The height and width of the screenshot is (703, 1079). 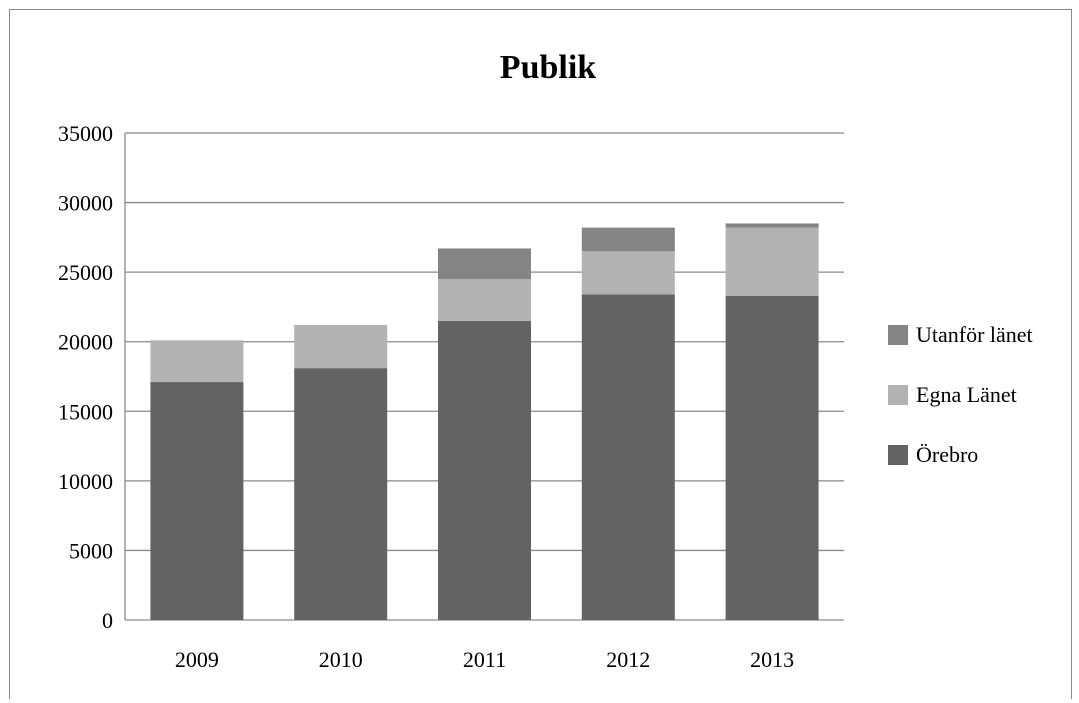 I want to click on y-tick-label: 25000, so click(x=85, y=272).